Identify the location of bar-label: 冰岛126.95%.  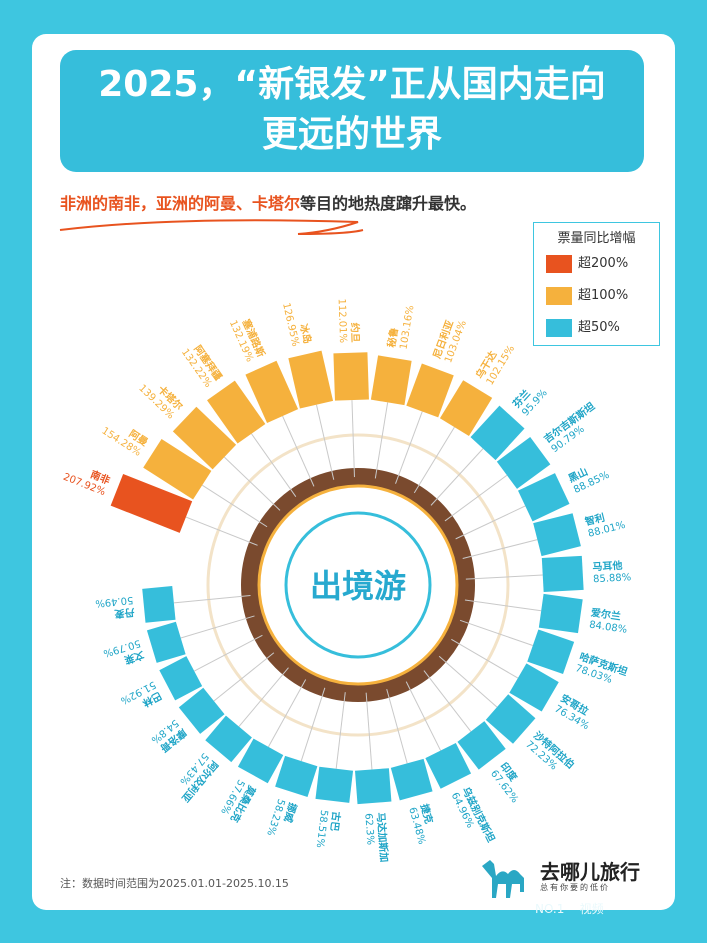
(297, 323).